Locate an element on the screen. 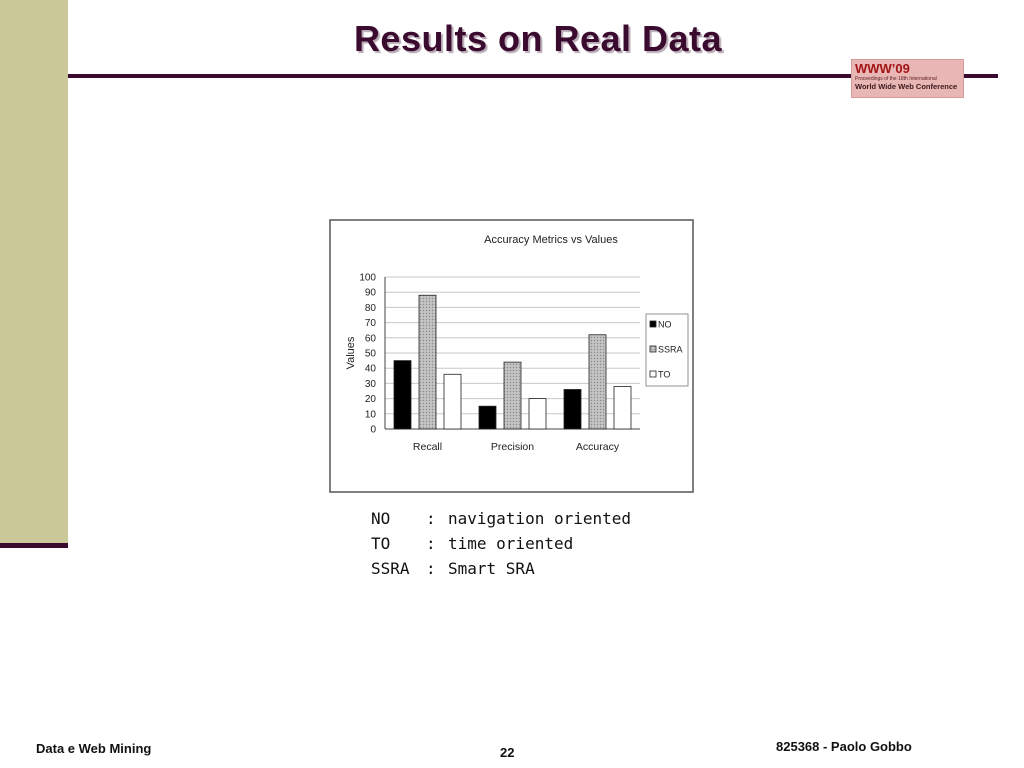 The width and height of the screenshot is (1024, 768). legend-row-no: NO : navigation oriented is located at coordinates (501, 518).